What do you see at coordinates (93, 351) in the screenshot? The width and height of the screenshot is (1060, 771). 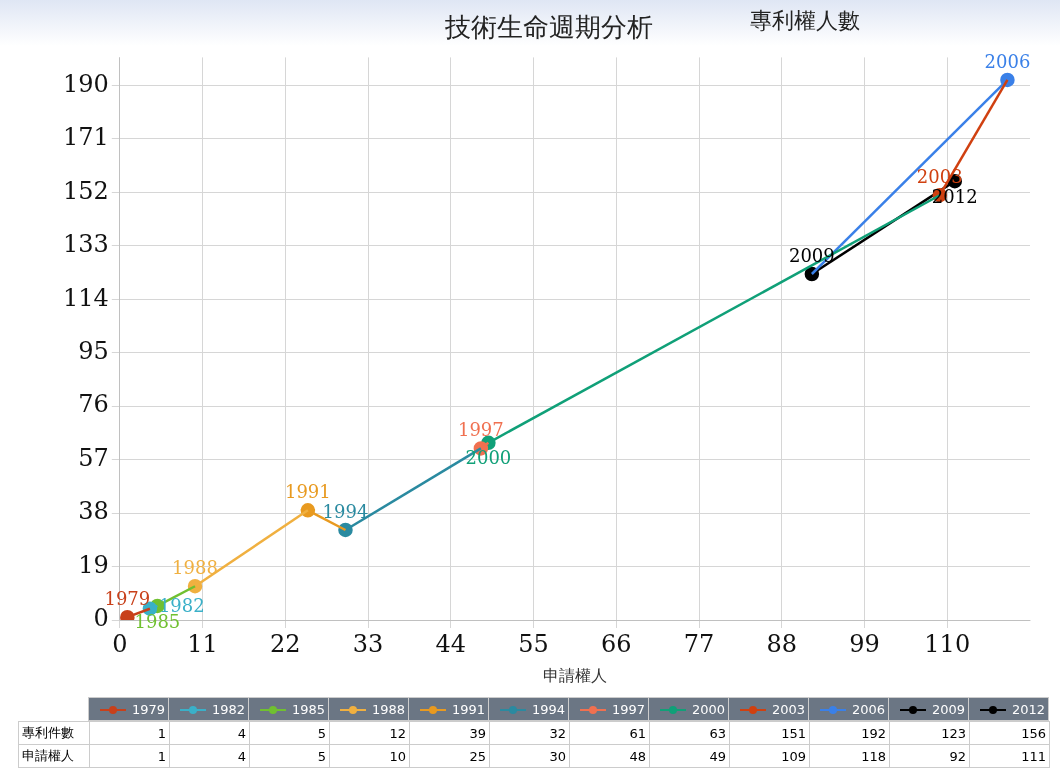 I see `y-tick-label: 95` at bounding box center [93, 351].